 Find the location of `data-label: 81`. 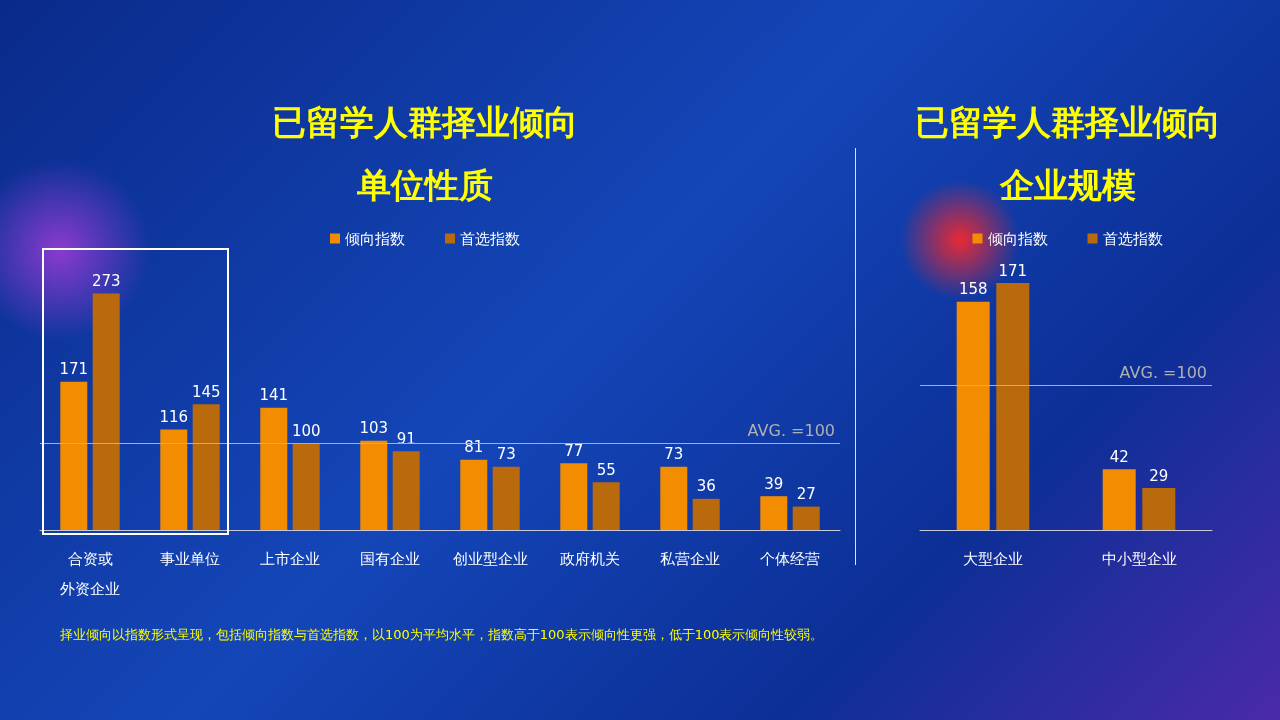

data-label: 81 is located at coordinates (474, 447).